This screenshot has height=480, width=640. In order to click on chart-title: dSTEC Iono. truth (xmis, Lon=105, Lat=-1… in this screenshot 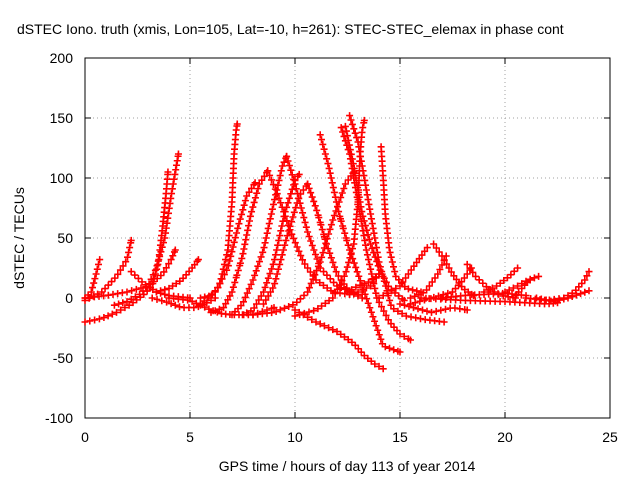, I will do `click(290, 29)`.